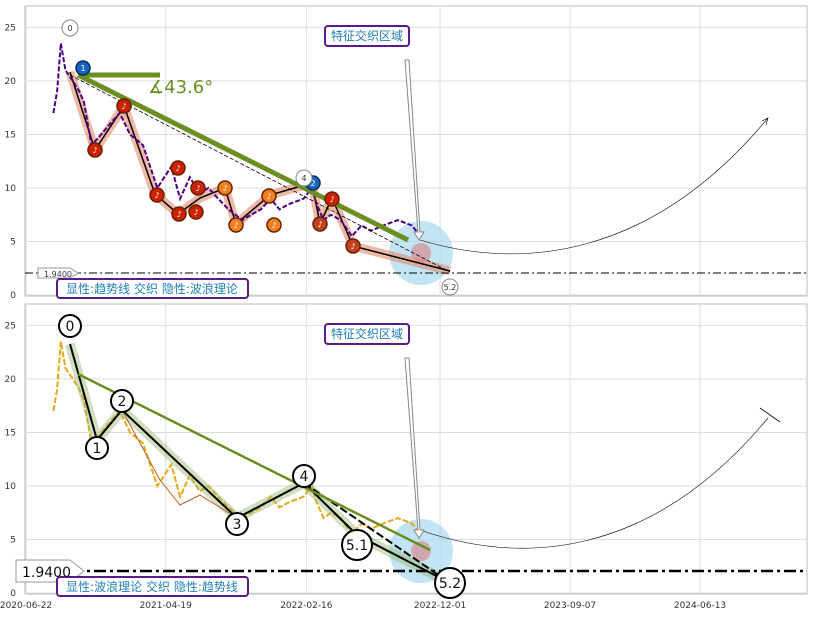 The height and width of the screenshot is (617, 813). What do you see at coordinates (26, 606) in the screenshot?
I see `x-tick-label: 2020-06-22` at bounding box center [26, 606].